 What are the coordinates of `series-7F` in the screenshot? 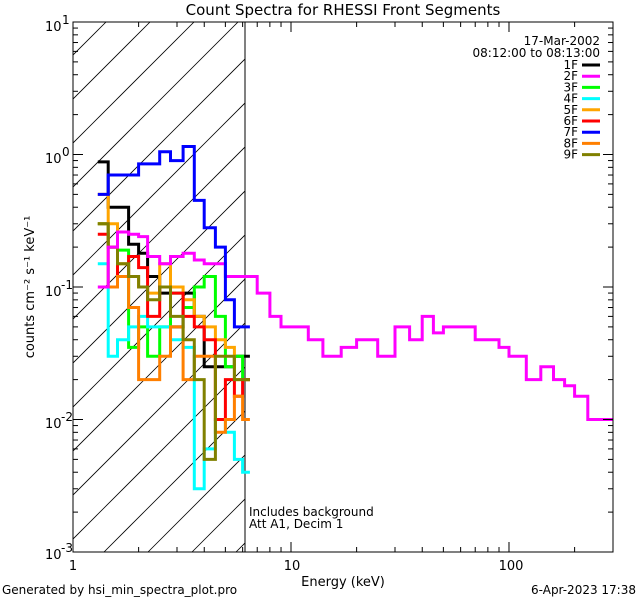 It's located at (173, 237).